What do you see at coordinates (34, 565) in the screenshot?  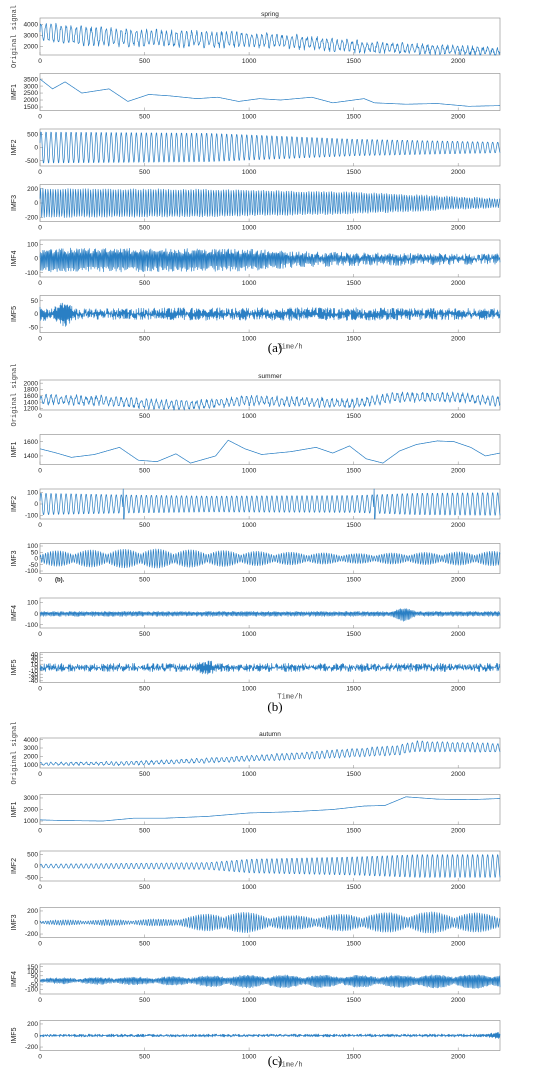 I see `y-tick-label: -50` at bounding box center [34, 565].